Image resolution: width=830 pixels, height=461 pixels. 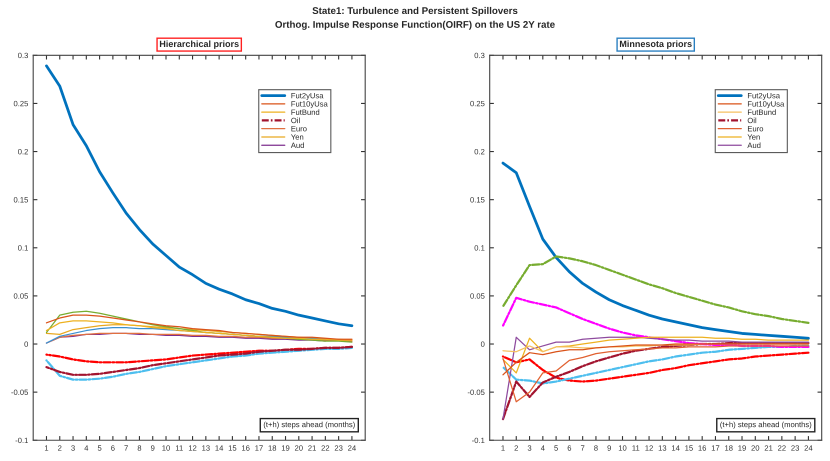 I want to click on text: Orthog. Impulse Response Function(OIRF) on the US 2Y rate, so click(x=415, y=25).